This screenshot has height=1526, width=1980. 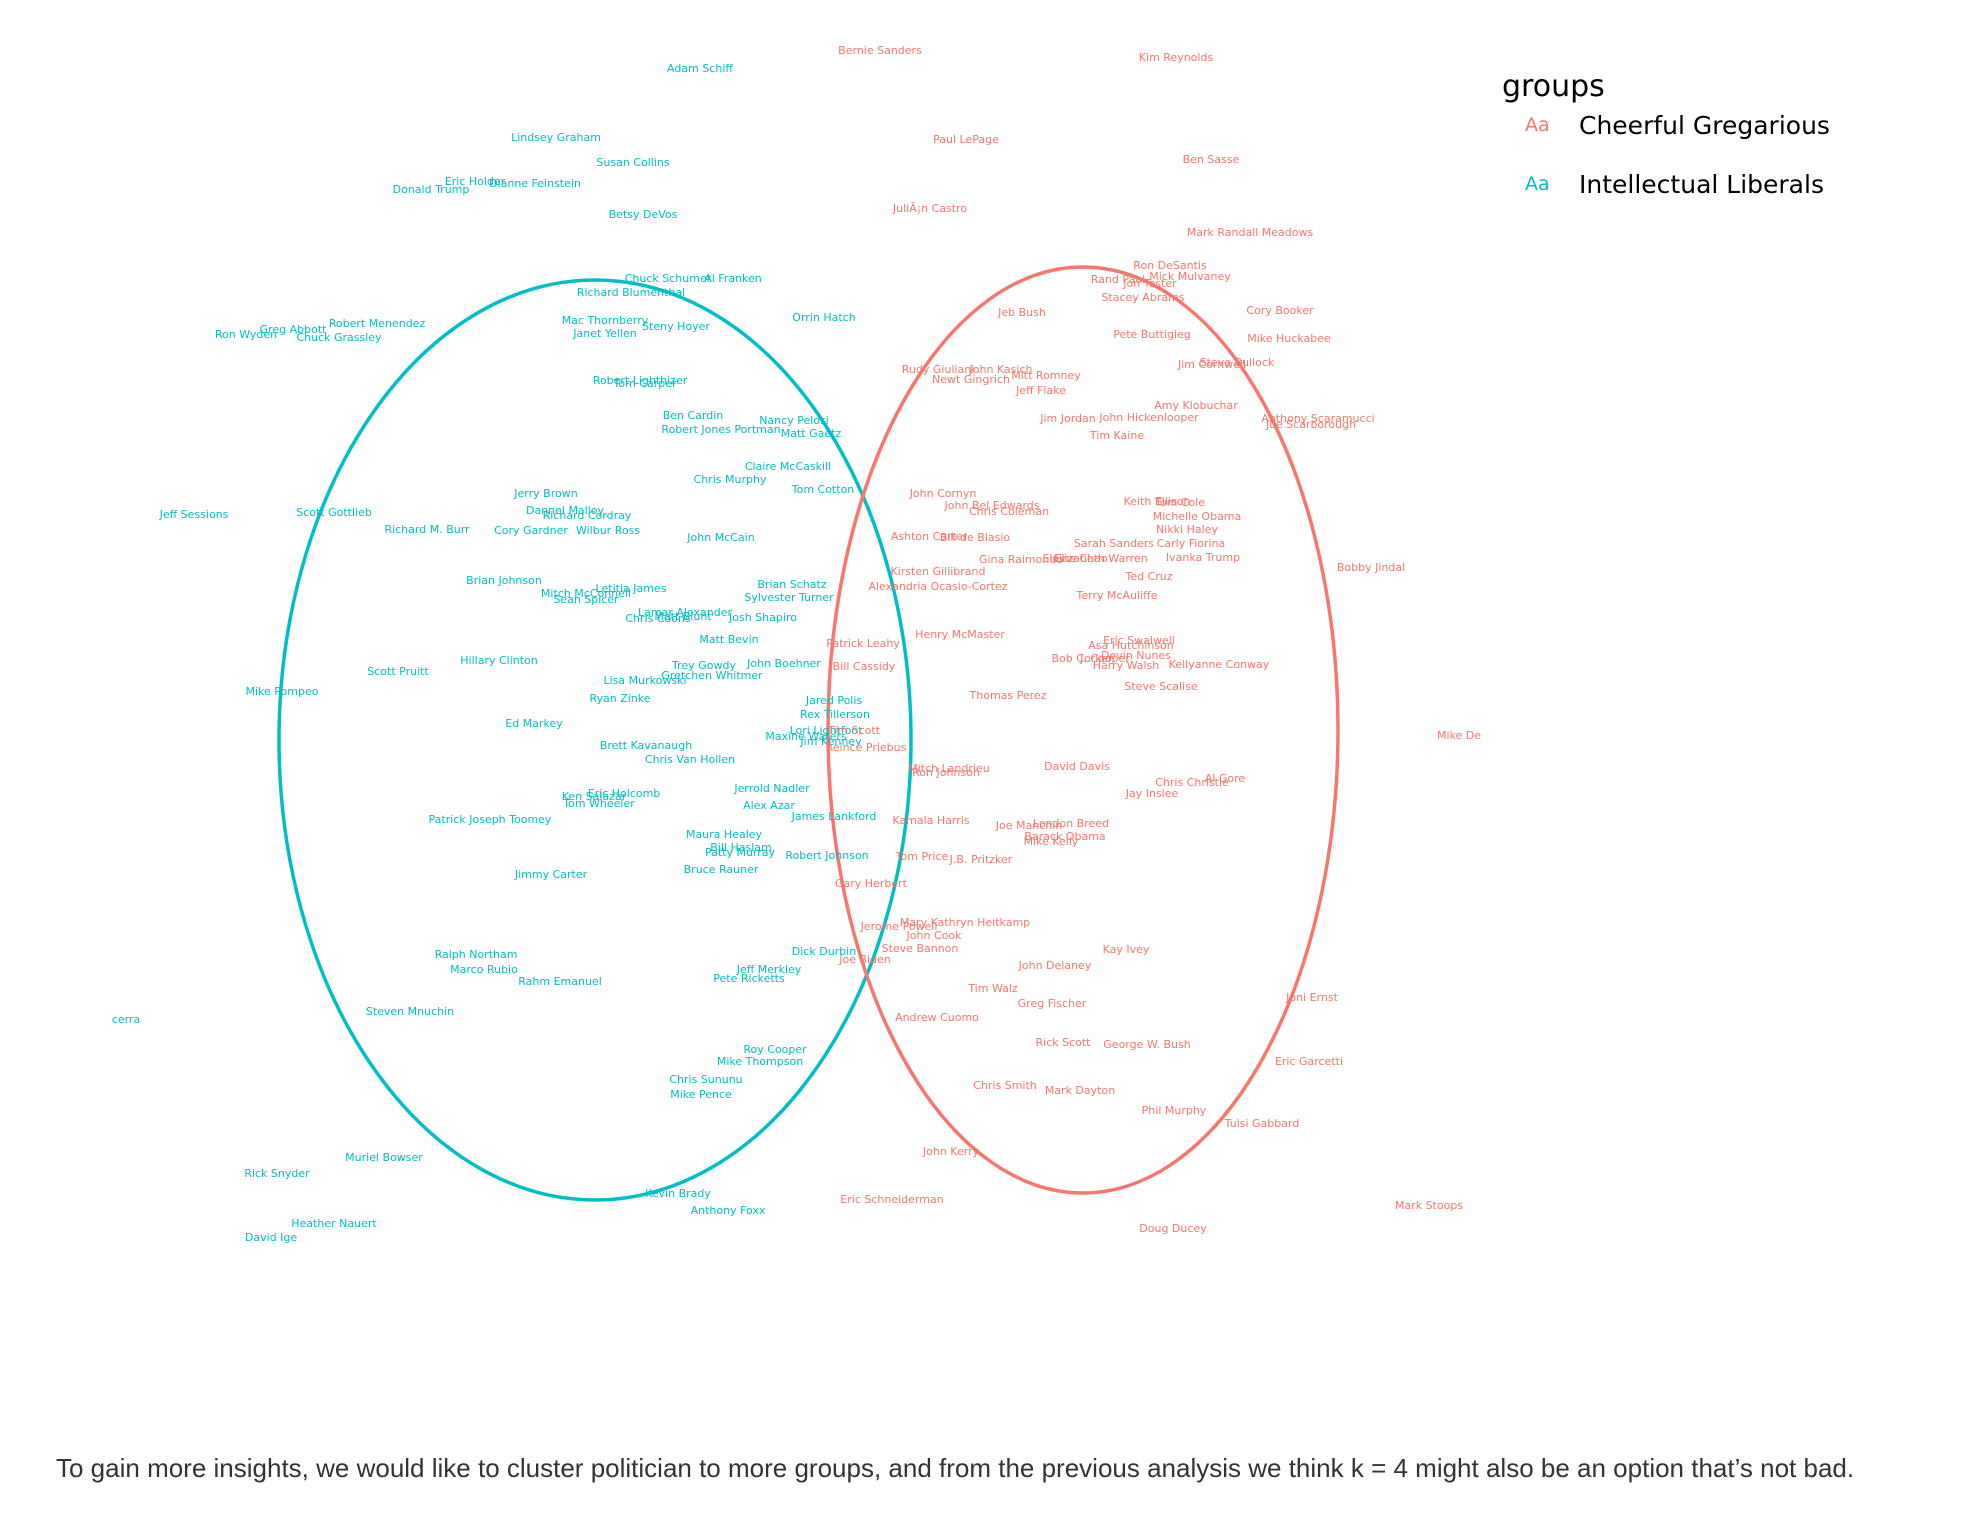 I want to click on point-label-bruce-rauner: Bruce Rauner, so click(x=721, y=869).